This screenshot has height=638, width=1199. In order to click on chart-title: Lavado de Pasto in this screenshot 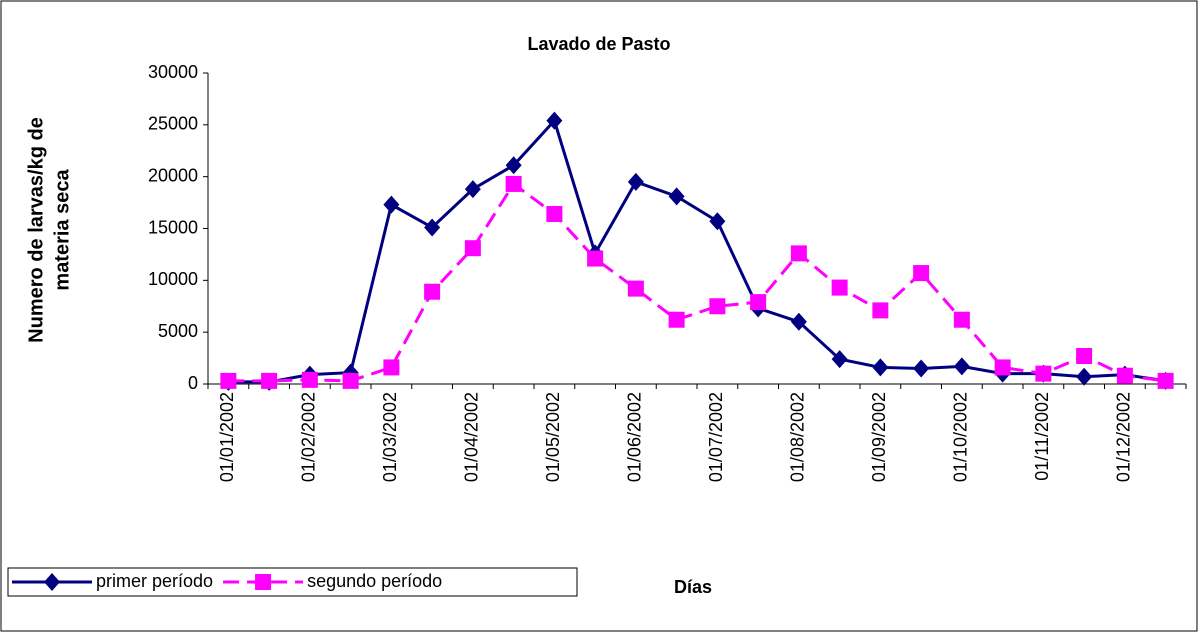, I will do `click(598, 44)`.